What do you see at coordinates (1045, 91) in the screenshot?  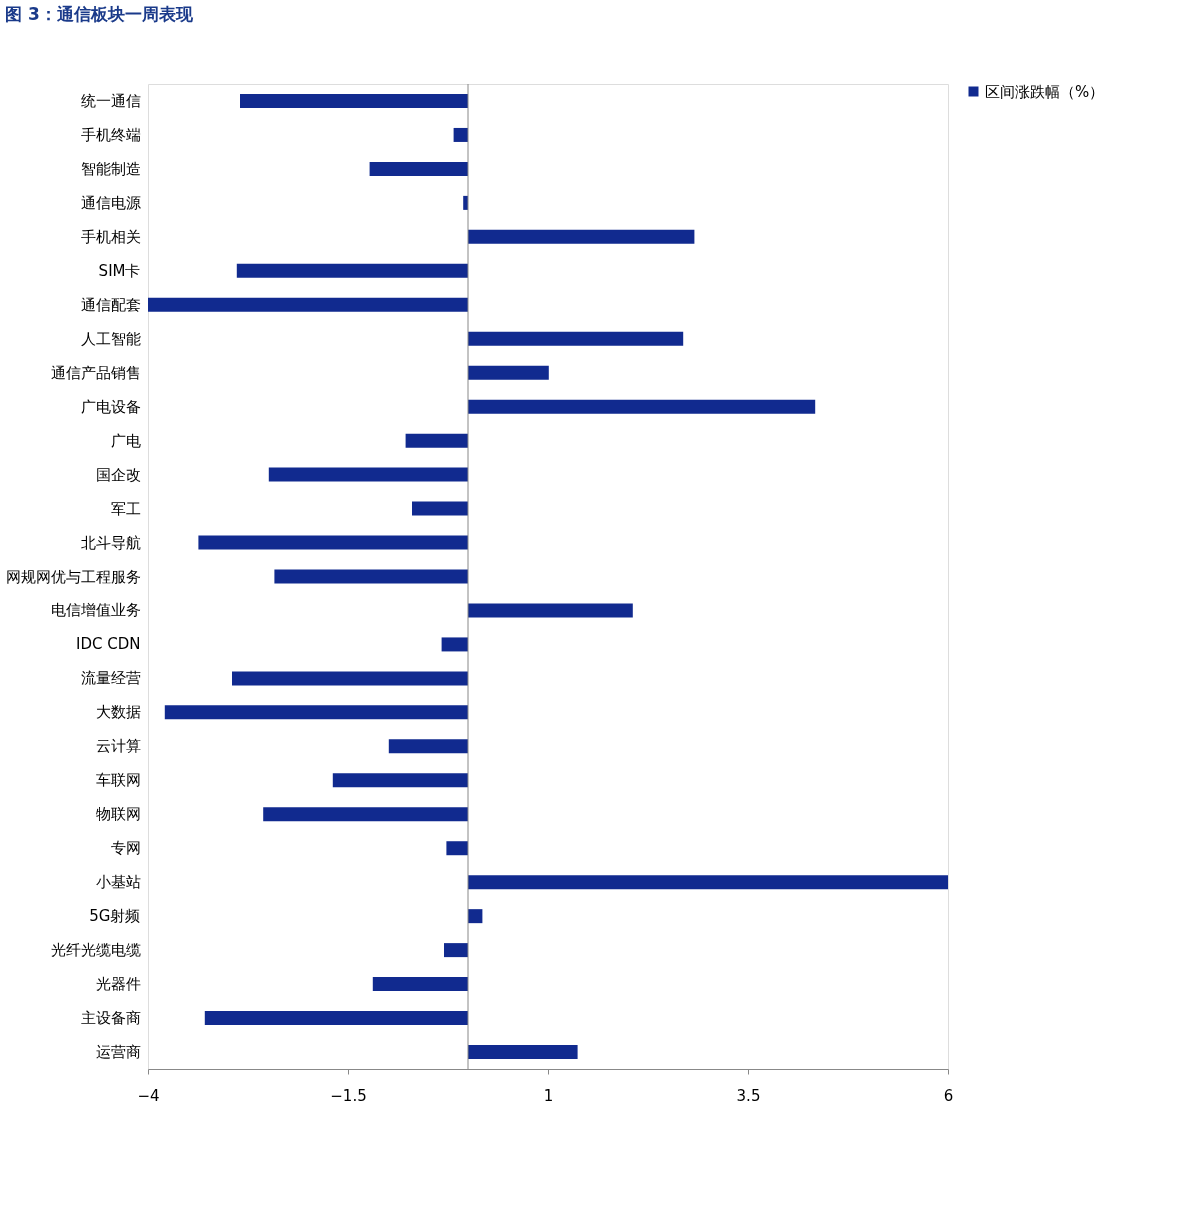 I see `legend-label: 区间涨跌幅（%）` at bounding box center [1045, 91].